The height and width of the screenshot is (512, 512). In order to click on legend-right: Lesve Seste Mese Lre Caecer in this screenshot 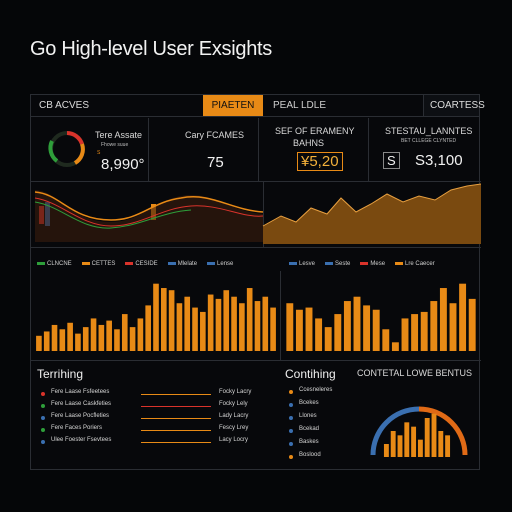, I will do `click(362, 264)`.